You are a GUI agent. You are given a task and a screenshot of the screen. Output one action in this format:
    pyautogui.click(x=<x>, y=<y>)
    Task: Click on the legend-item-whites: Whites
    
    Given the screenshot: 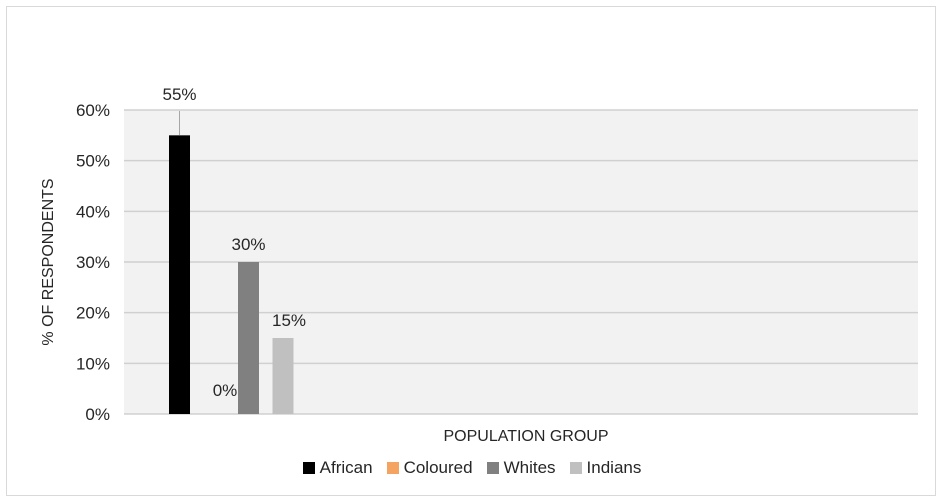 What is the action you would take?
    pyautogui.click(x=521, y=468)
    